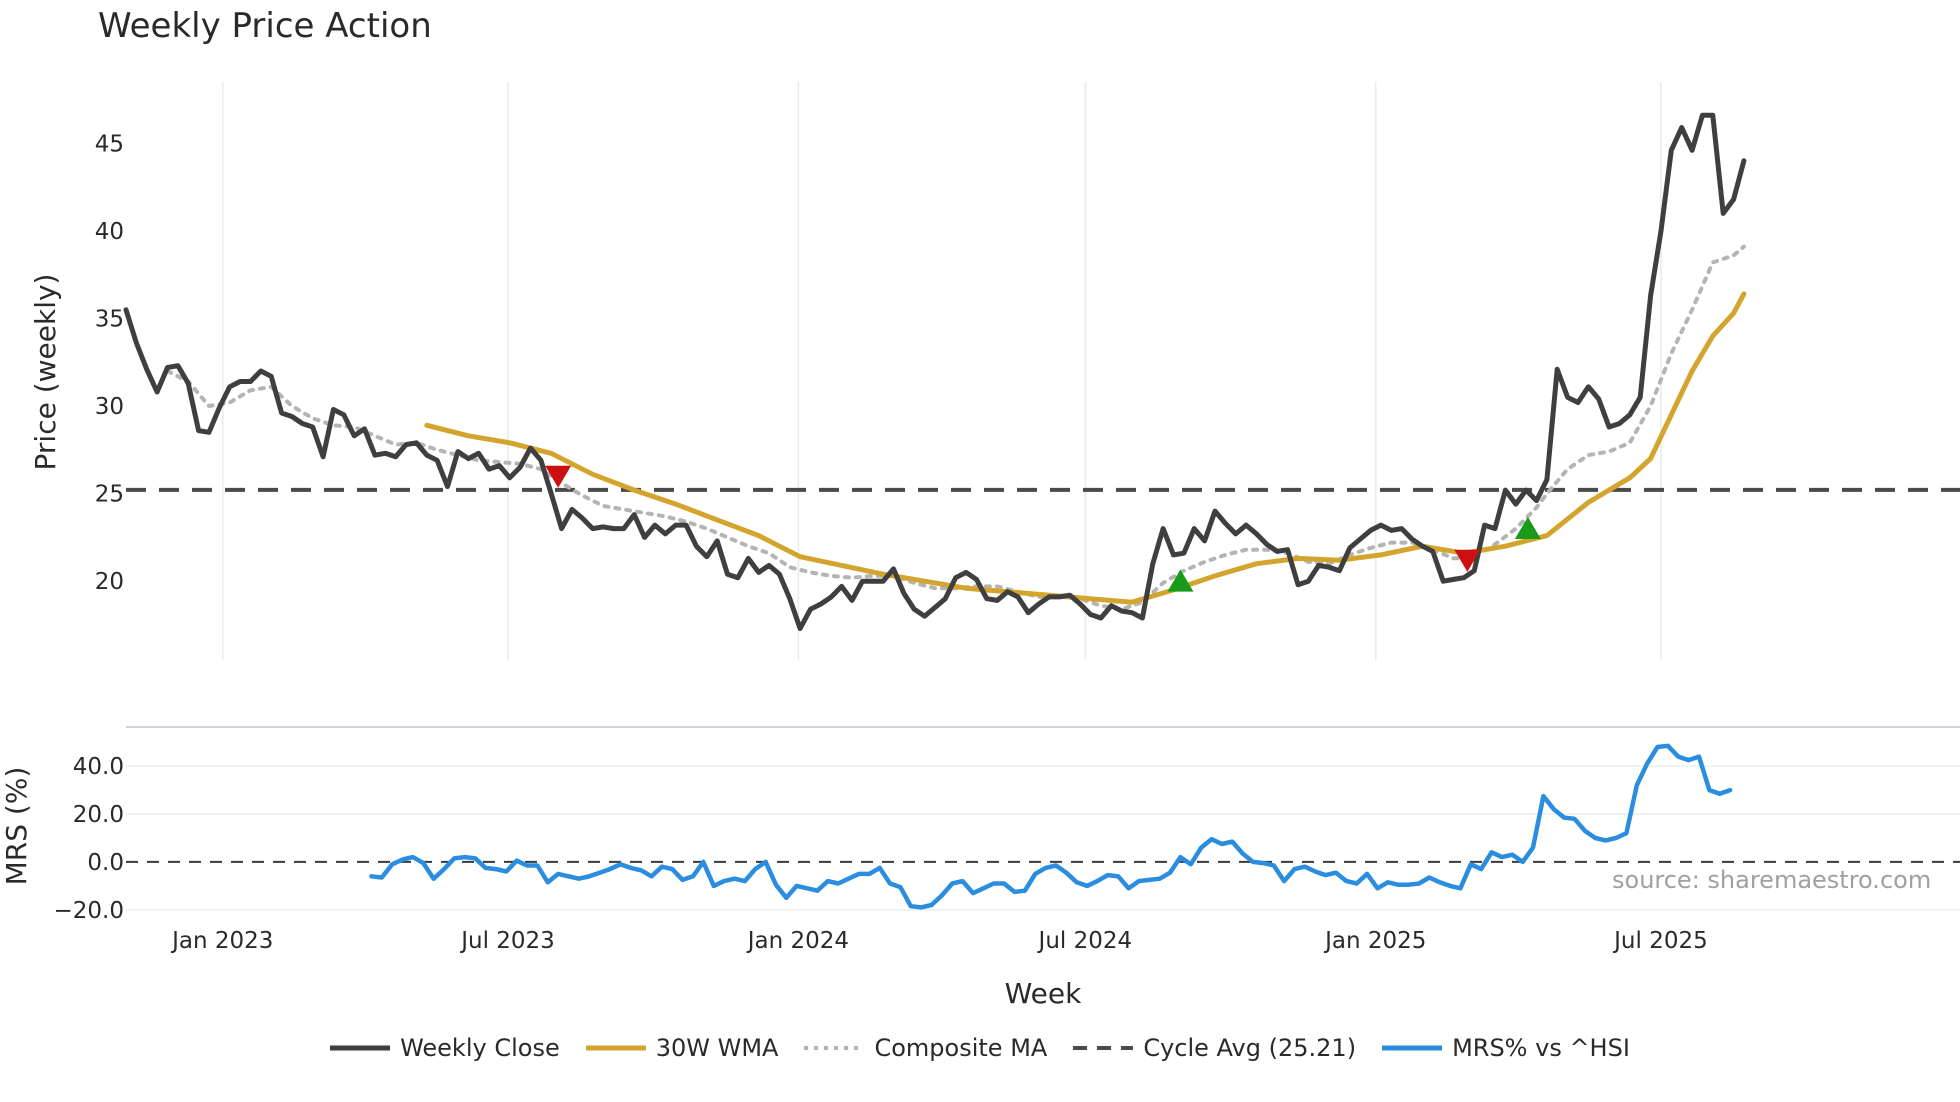 The height and width of the screenshot is (1102, 1960). I want to click on x-axis-label: Week, so click(1043, 993).